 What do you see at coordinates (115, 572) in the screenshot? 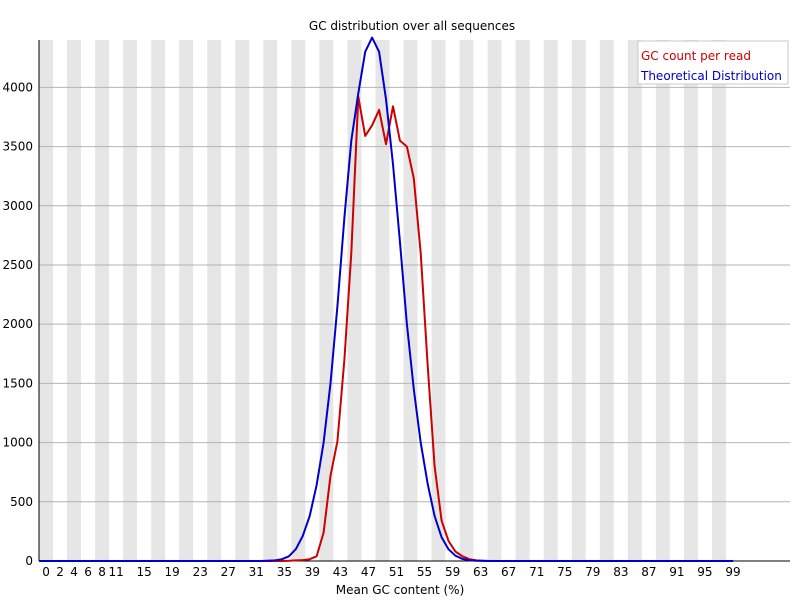
I see `x-tick-label: 11` at bounding box center [115, 572].